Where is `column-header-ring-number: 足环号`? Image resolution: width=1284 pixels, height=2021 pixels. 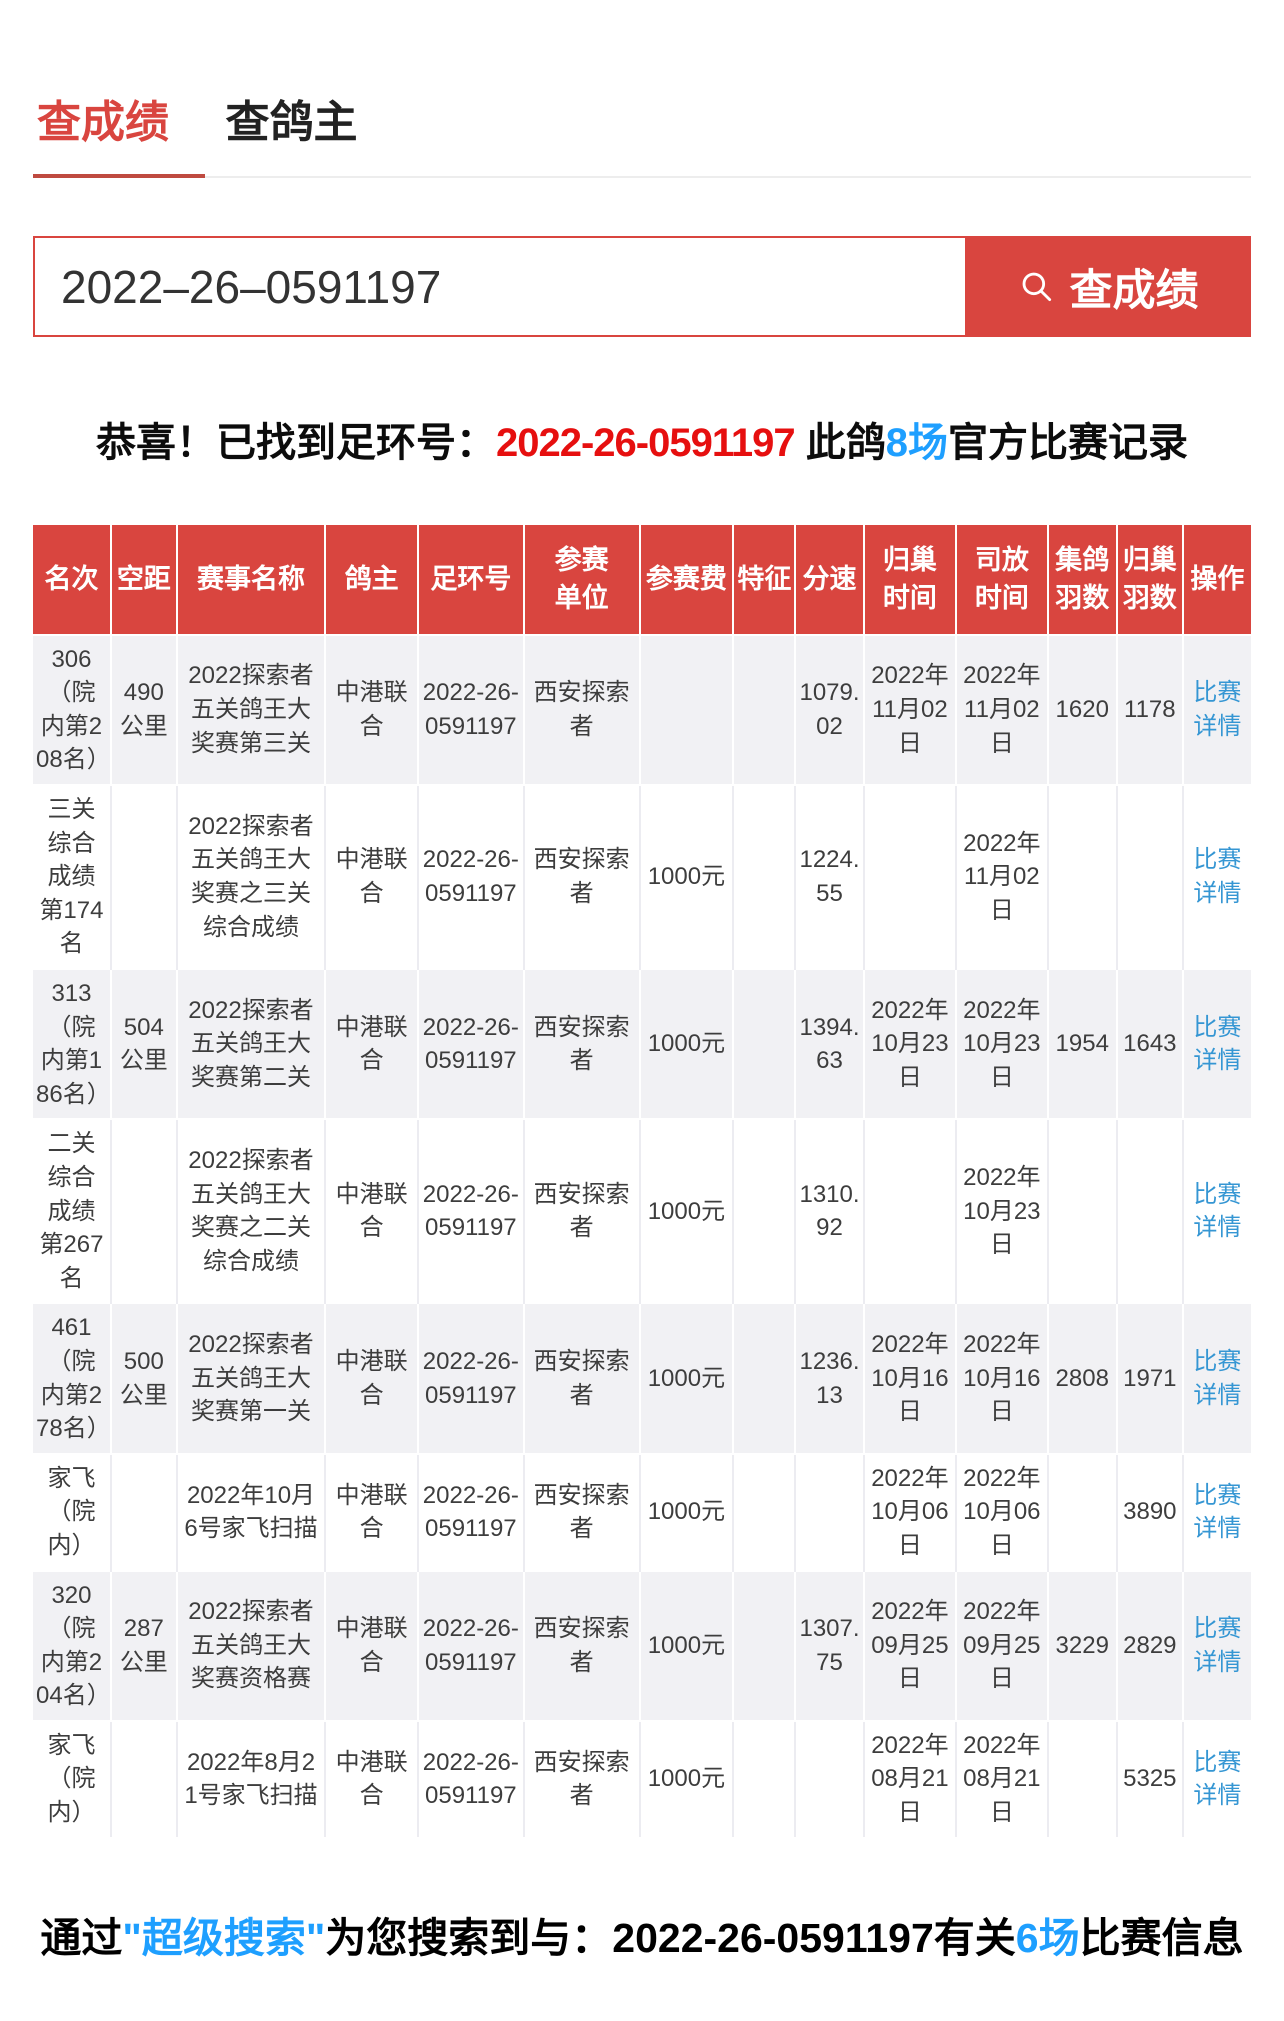 column-header-ring-number: 足环号 is located at coordinates (471, 580).